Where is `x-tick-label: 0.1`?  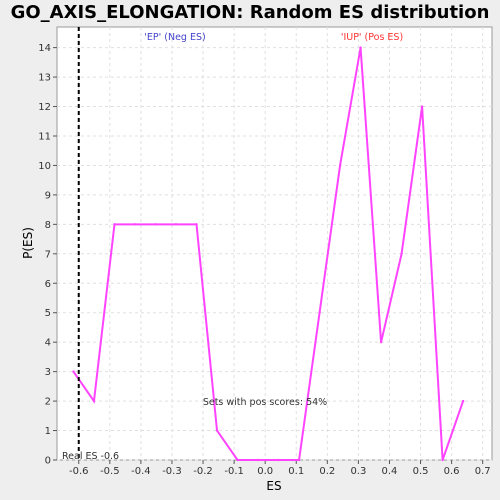
x-tick-label: 0.1 is located at coordinates (296, 471).